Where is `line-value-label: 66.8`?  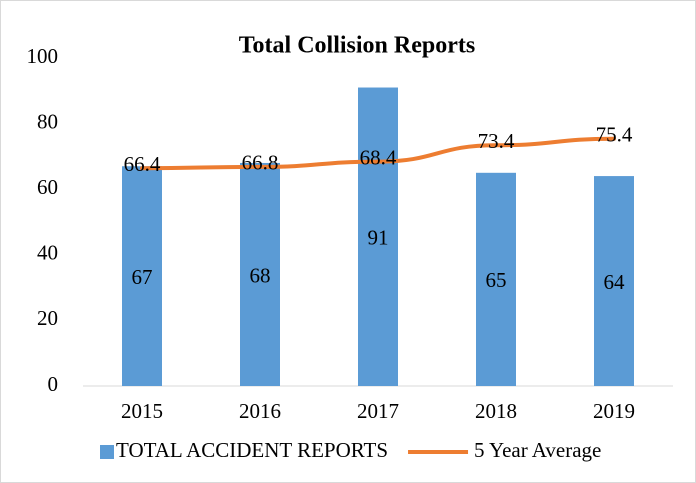
line-value-label: 66.8 is located at coordinates (260, 163).